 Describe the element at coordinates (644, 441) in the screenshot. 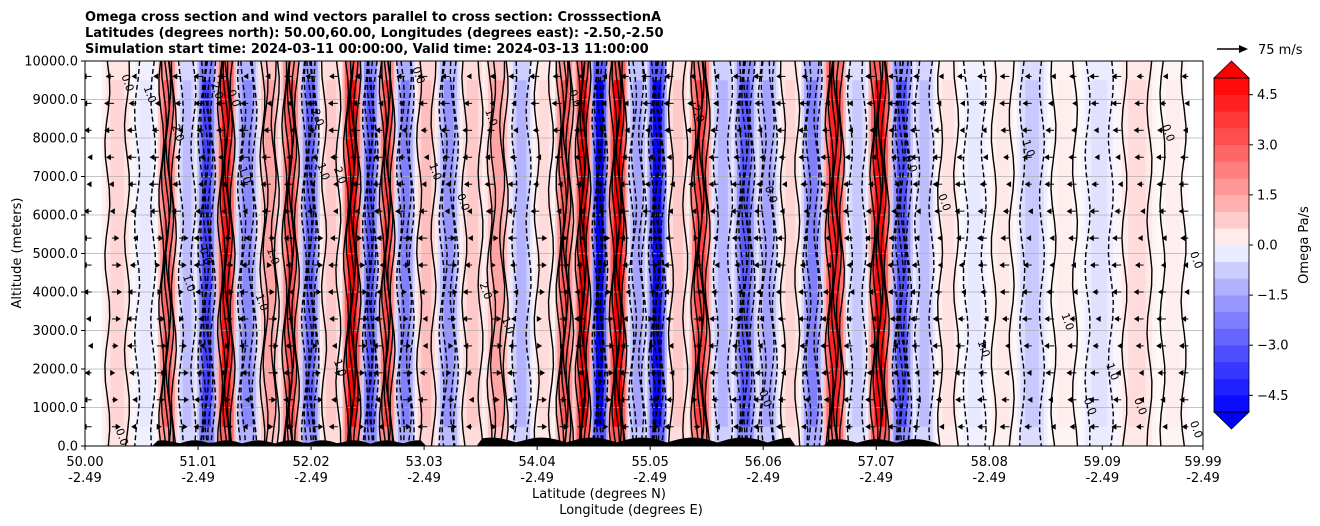

I see `terrain-silhouette` at that location.